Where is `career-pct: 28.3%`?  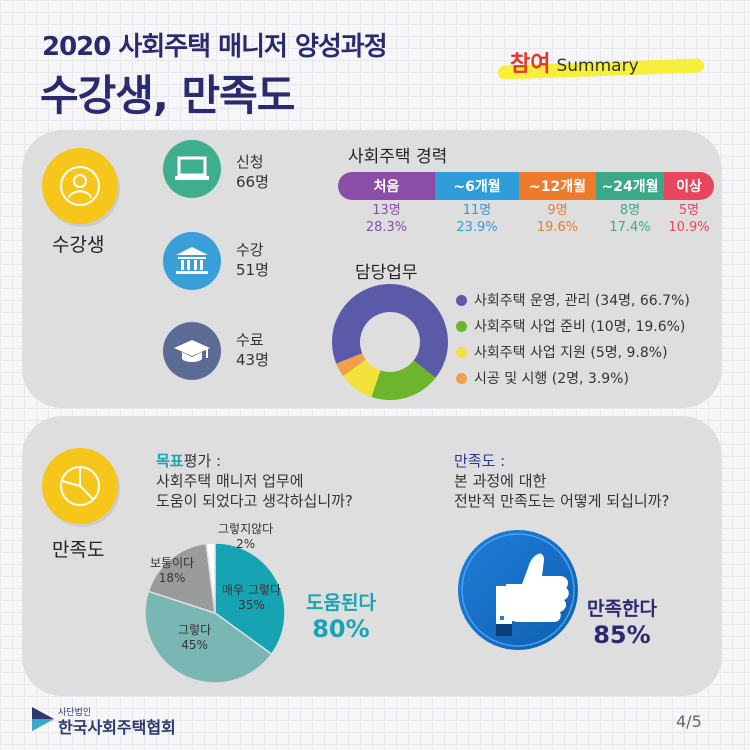
career-pct: 28.3% is located at coordinates (386, 227).